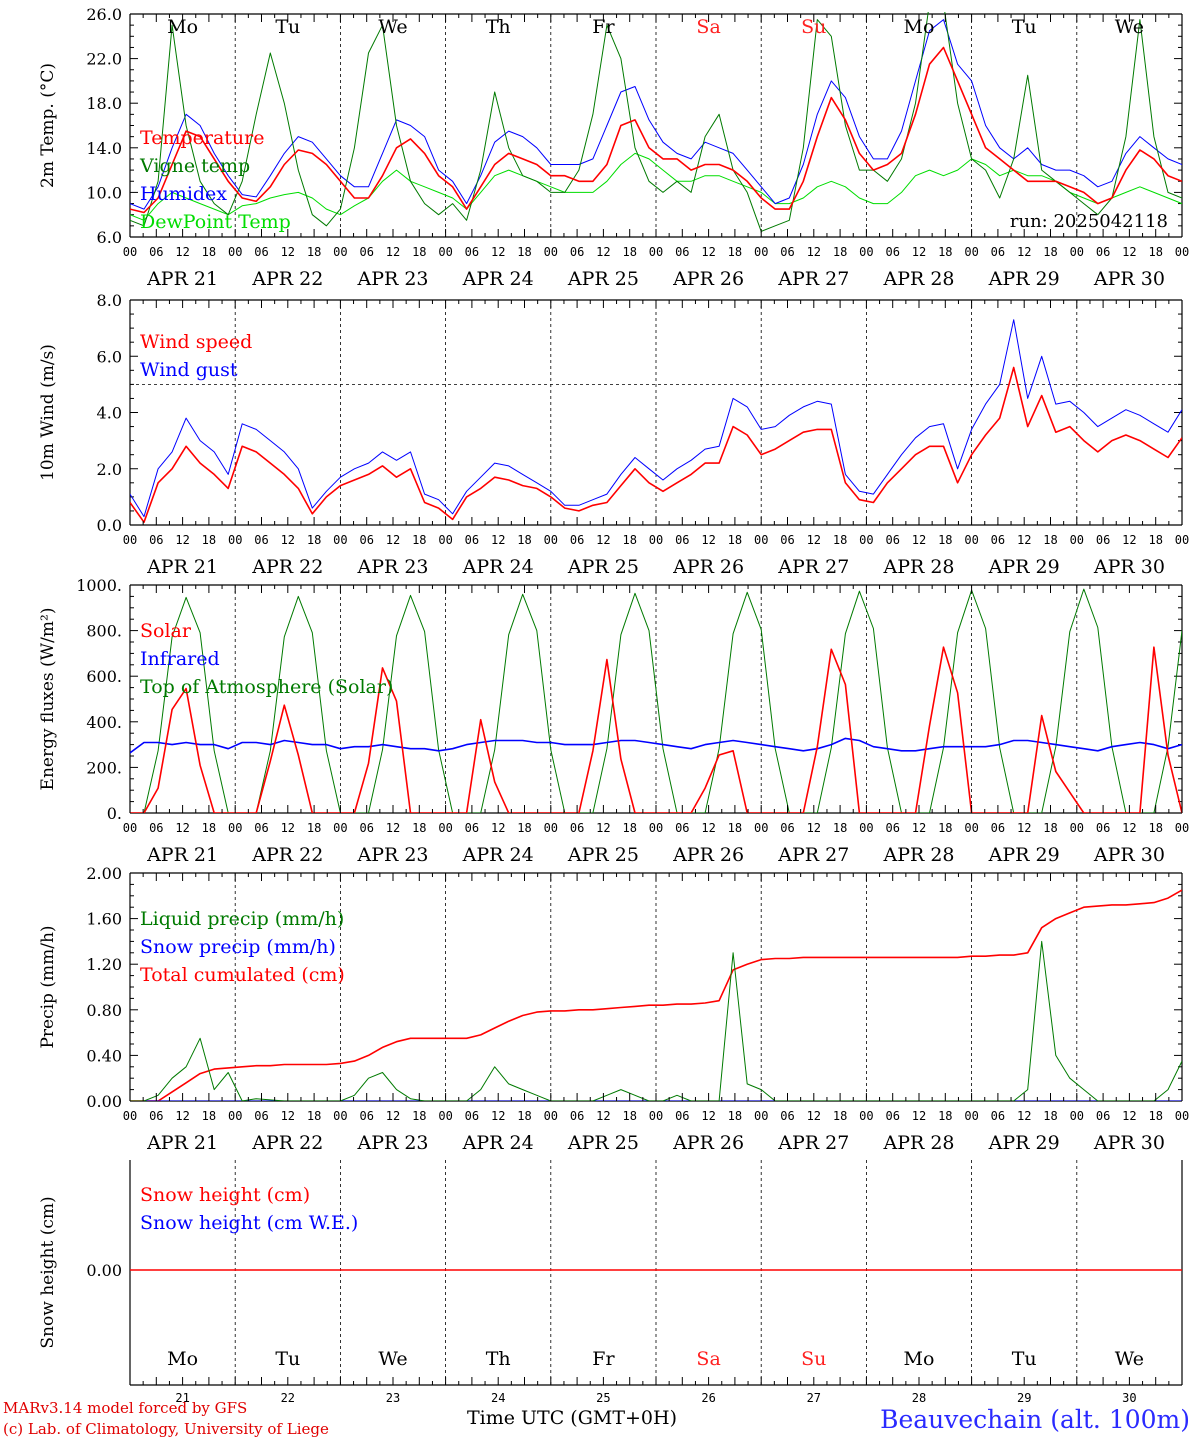 The height and width of the screenshot is (1440, 1194). I want to click on series-line-wind-speed, so click(656, 445).